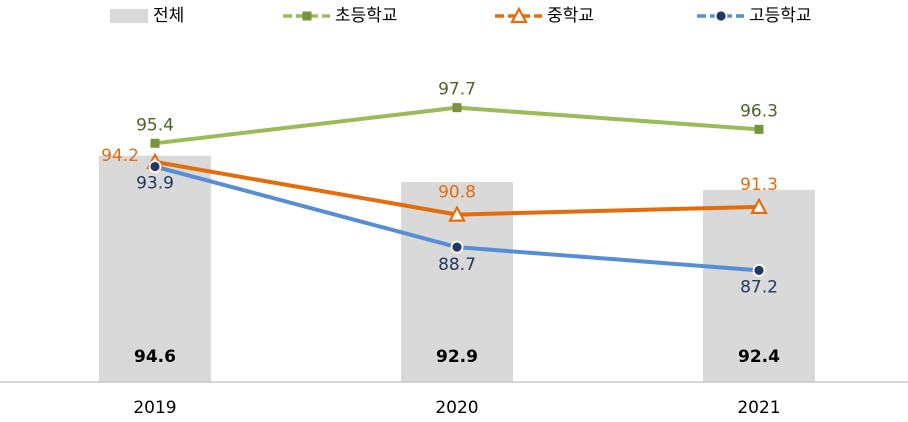 This screenshot has height=422, width=908. I want to click on data-label: 88.7, so click(457, 265).